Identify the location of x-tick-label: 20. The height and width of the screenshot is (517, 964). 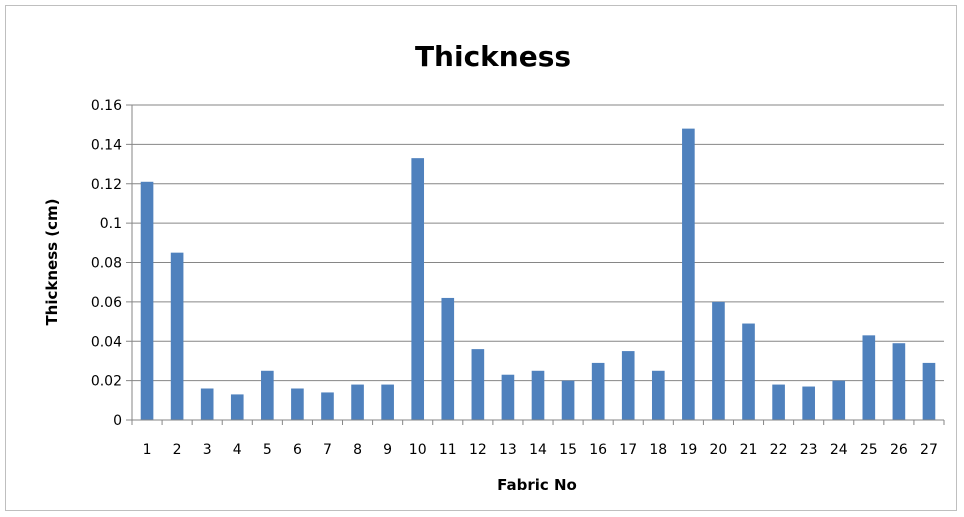
(719, 450).